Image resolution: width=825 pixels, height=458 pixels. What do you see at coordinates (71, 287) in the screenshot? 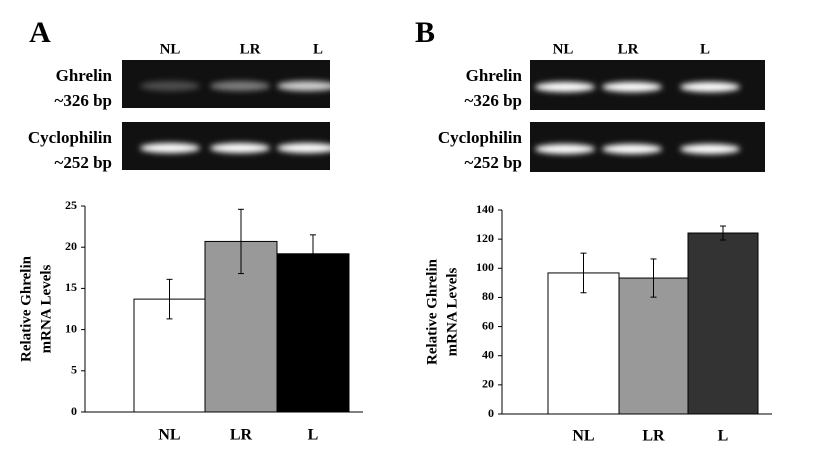
I see `y-tick-label: 15` at bounding box center [71, 287].